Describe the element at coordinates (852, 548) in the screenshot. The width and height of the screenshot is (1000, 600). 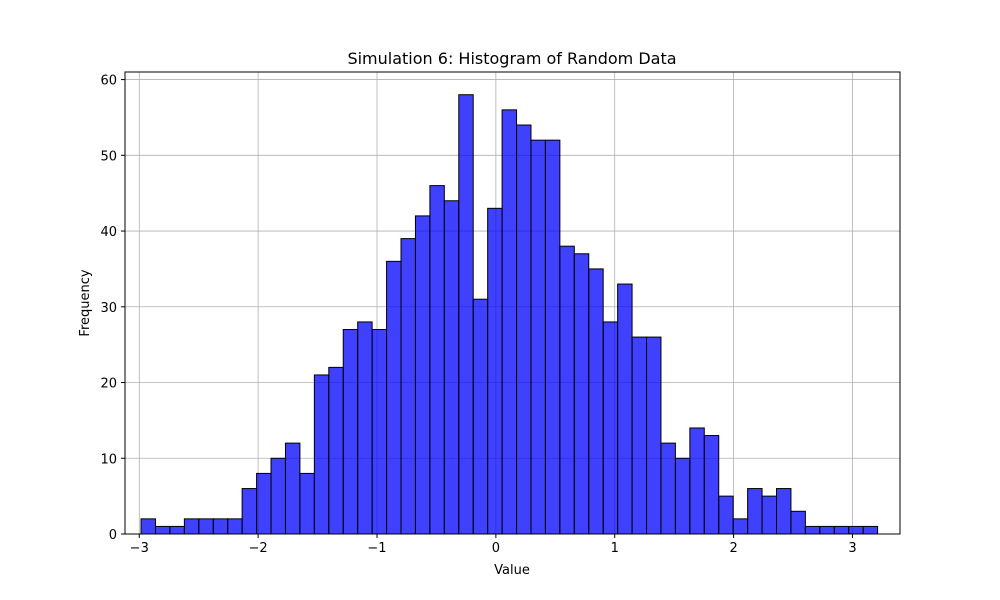
I see `x-tick-label: 3` at that location.